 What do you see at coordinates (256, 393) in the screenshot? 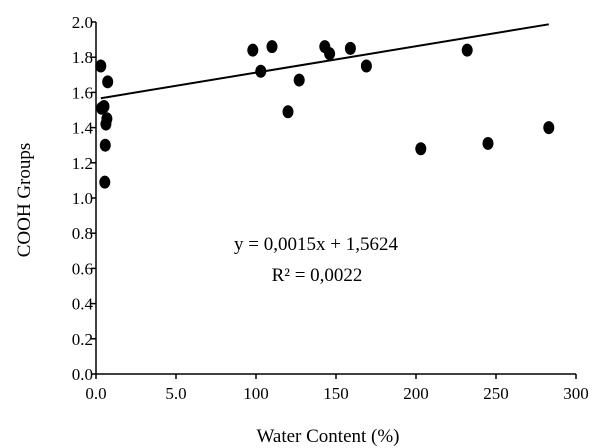
I see `x-tick-label: 100` at bounding box center [256, 393].